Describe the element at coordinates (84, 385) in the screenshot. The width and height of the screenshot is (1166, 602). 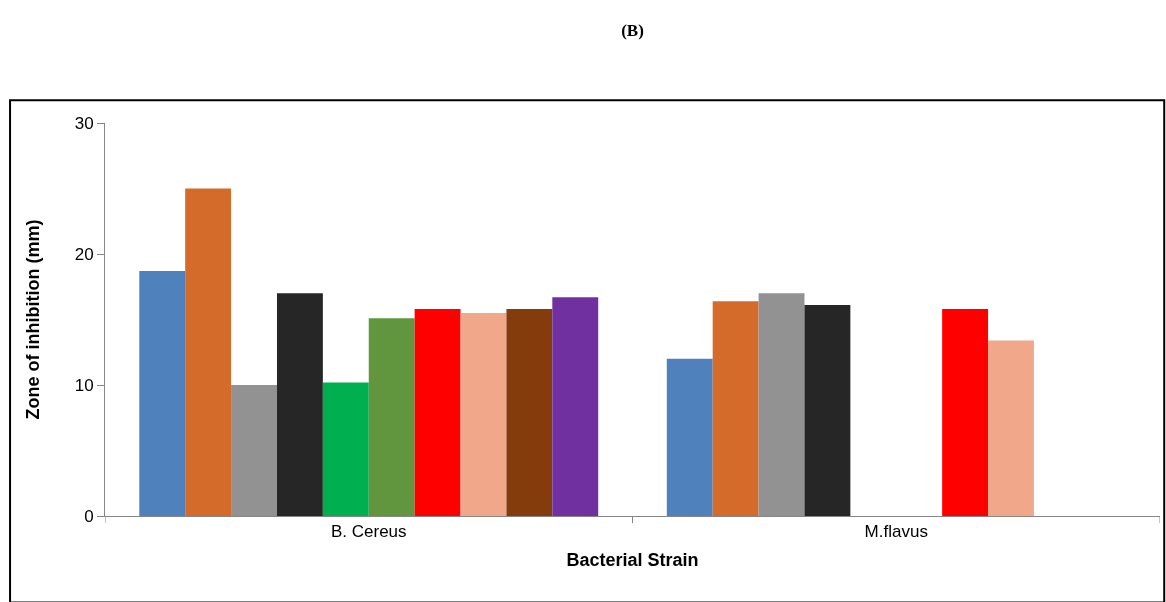
I see `y-tick-label: 10` at that location.